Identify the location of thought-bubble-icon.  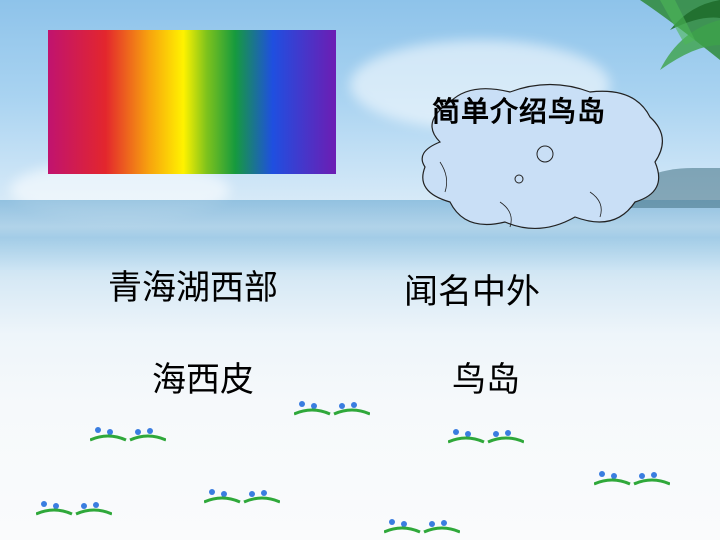
(542, 156).